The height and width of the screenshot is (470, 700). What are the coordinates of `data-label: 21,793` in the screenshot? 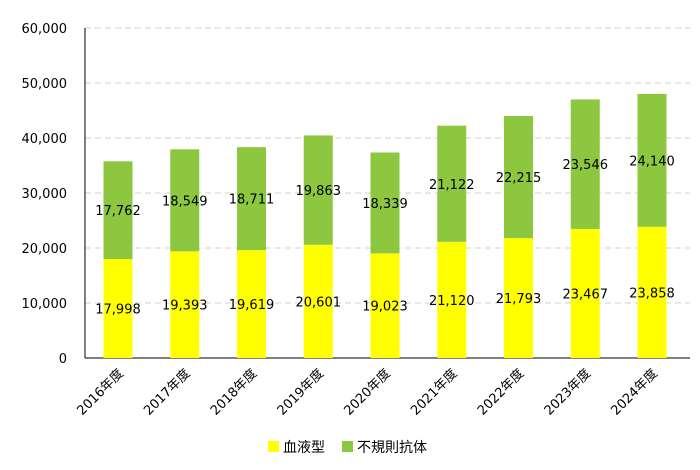 It's located at (519, 299).